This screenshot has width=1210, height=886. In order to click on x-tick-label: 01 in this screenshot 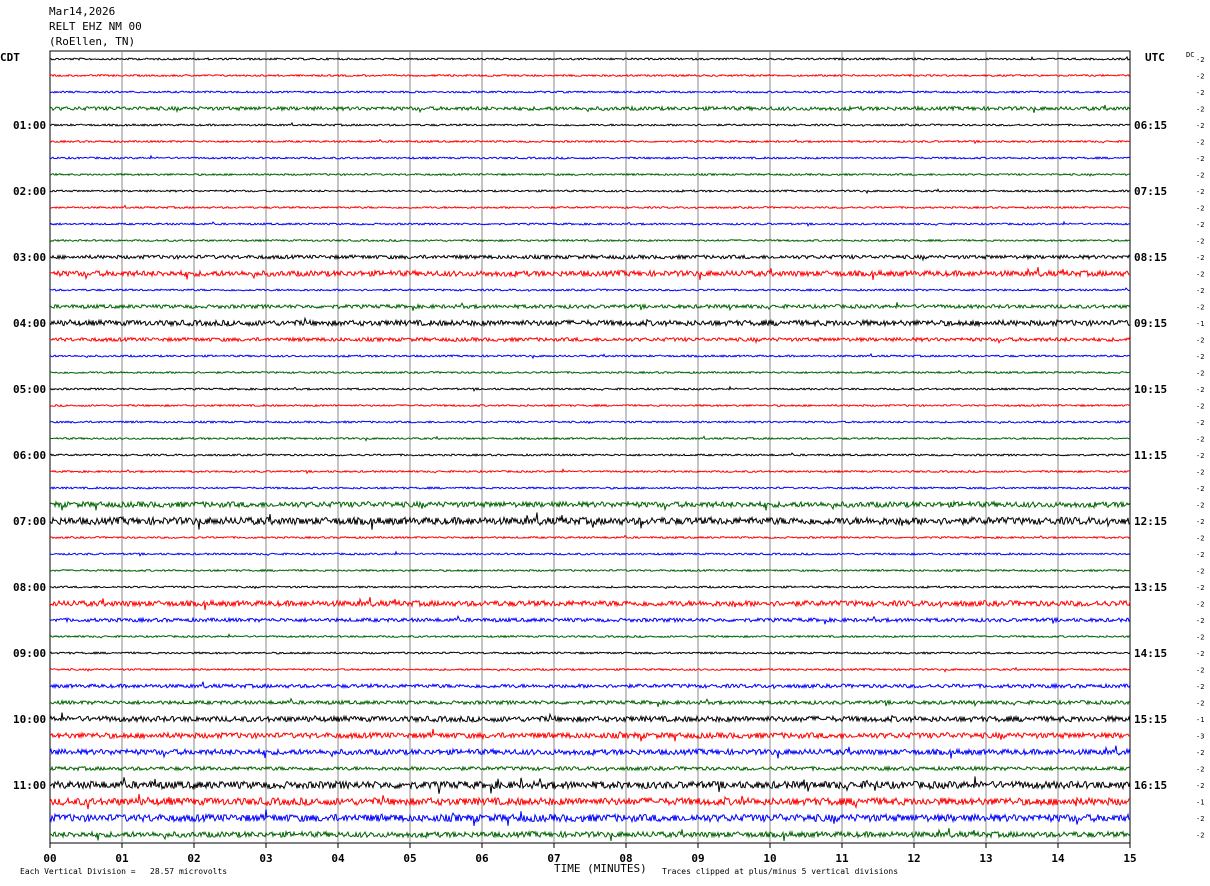, I will do `click(122, 858)`.